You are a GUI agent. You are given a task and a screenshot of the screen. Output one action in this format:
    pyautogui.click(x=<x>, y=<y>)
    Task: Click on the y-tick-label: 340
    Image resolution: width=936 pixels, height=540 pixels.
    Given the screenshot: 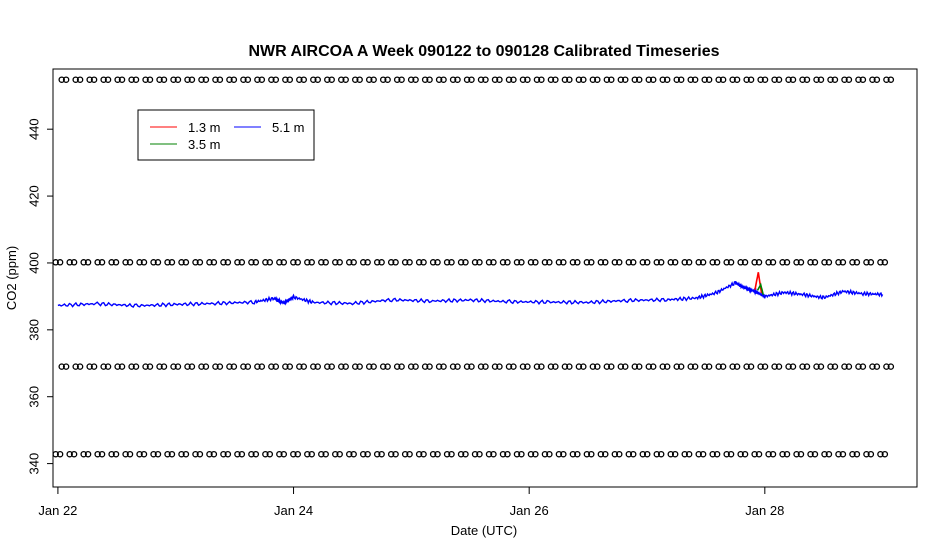 What is the action you would take?
    pyautogui.click(x=33, y=464)
    